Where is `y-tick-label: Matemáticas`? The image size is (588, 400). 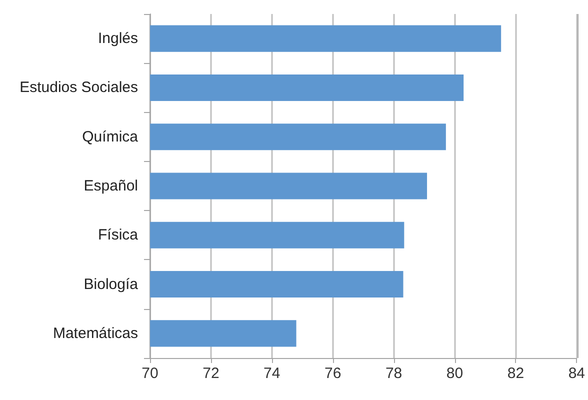
y-tick-label: Matemáticas is located at coordinates (95, 333).